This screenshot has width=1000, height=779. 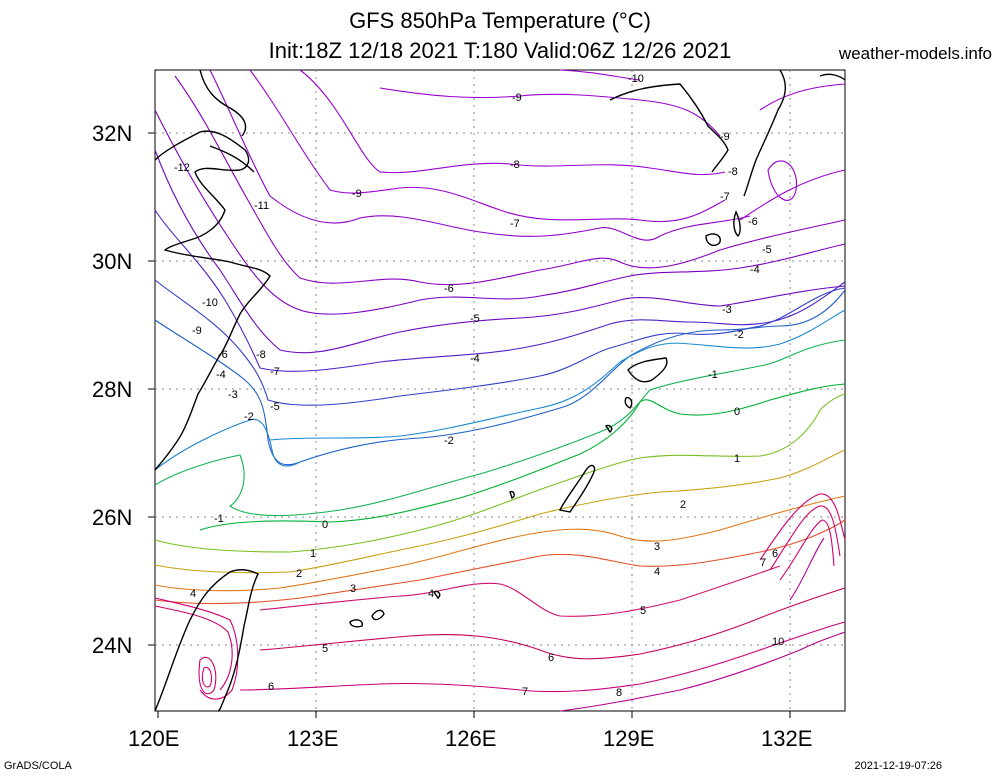 I want to click on footer-timestamp: 2021-12-19-07:26, so click(x=898, y=766).